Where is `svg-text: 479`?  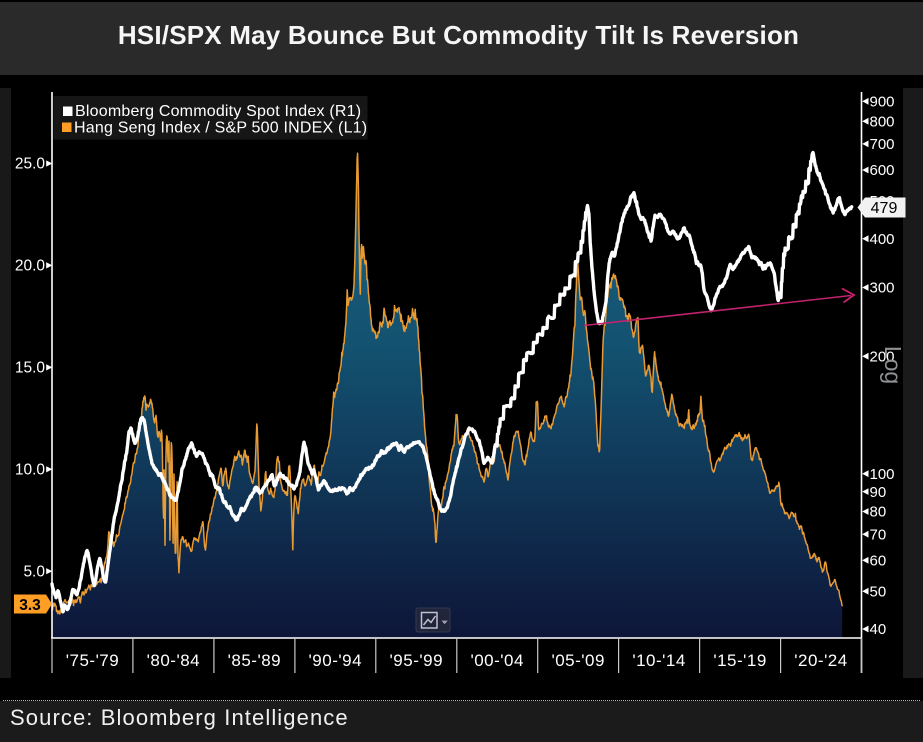 svg-text: 479 is located at coordinates (884, 208).